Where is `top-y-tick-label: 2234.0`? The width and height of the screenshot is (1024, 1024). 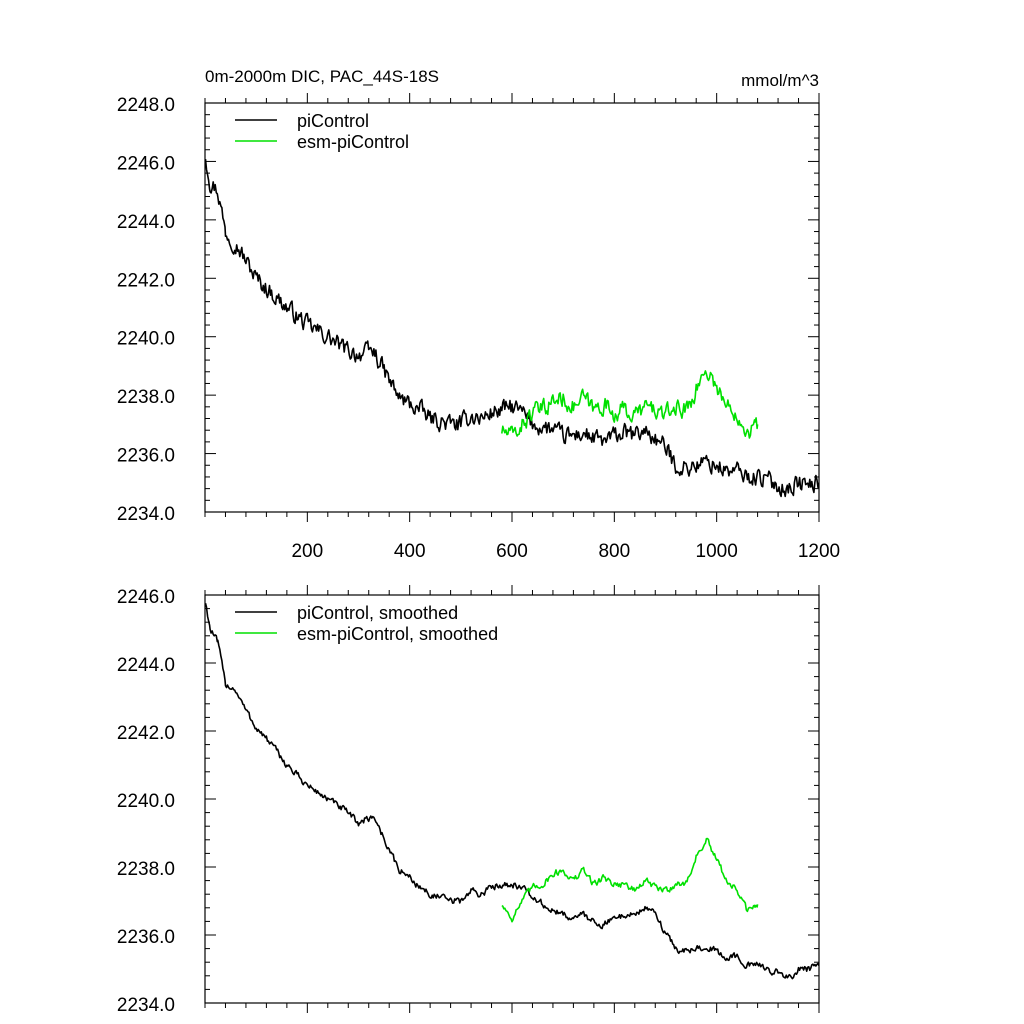 top-y-tick-label: 2234.0 is located at coordinates (146, 514).